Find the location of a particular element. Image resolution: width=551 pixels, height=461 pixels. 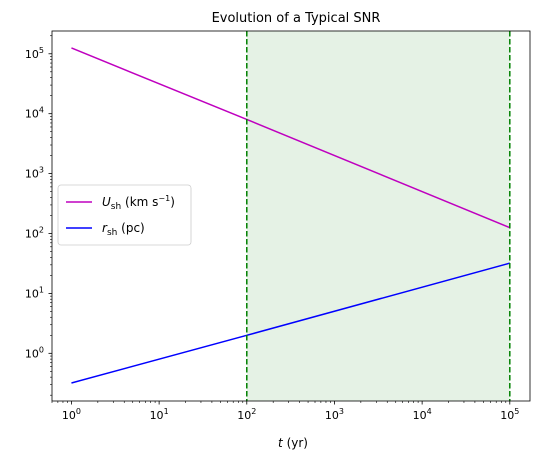

x-tick-label-1: 10¹ is located at coordinates (159, 414).